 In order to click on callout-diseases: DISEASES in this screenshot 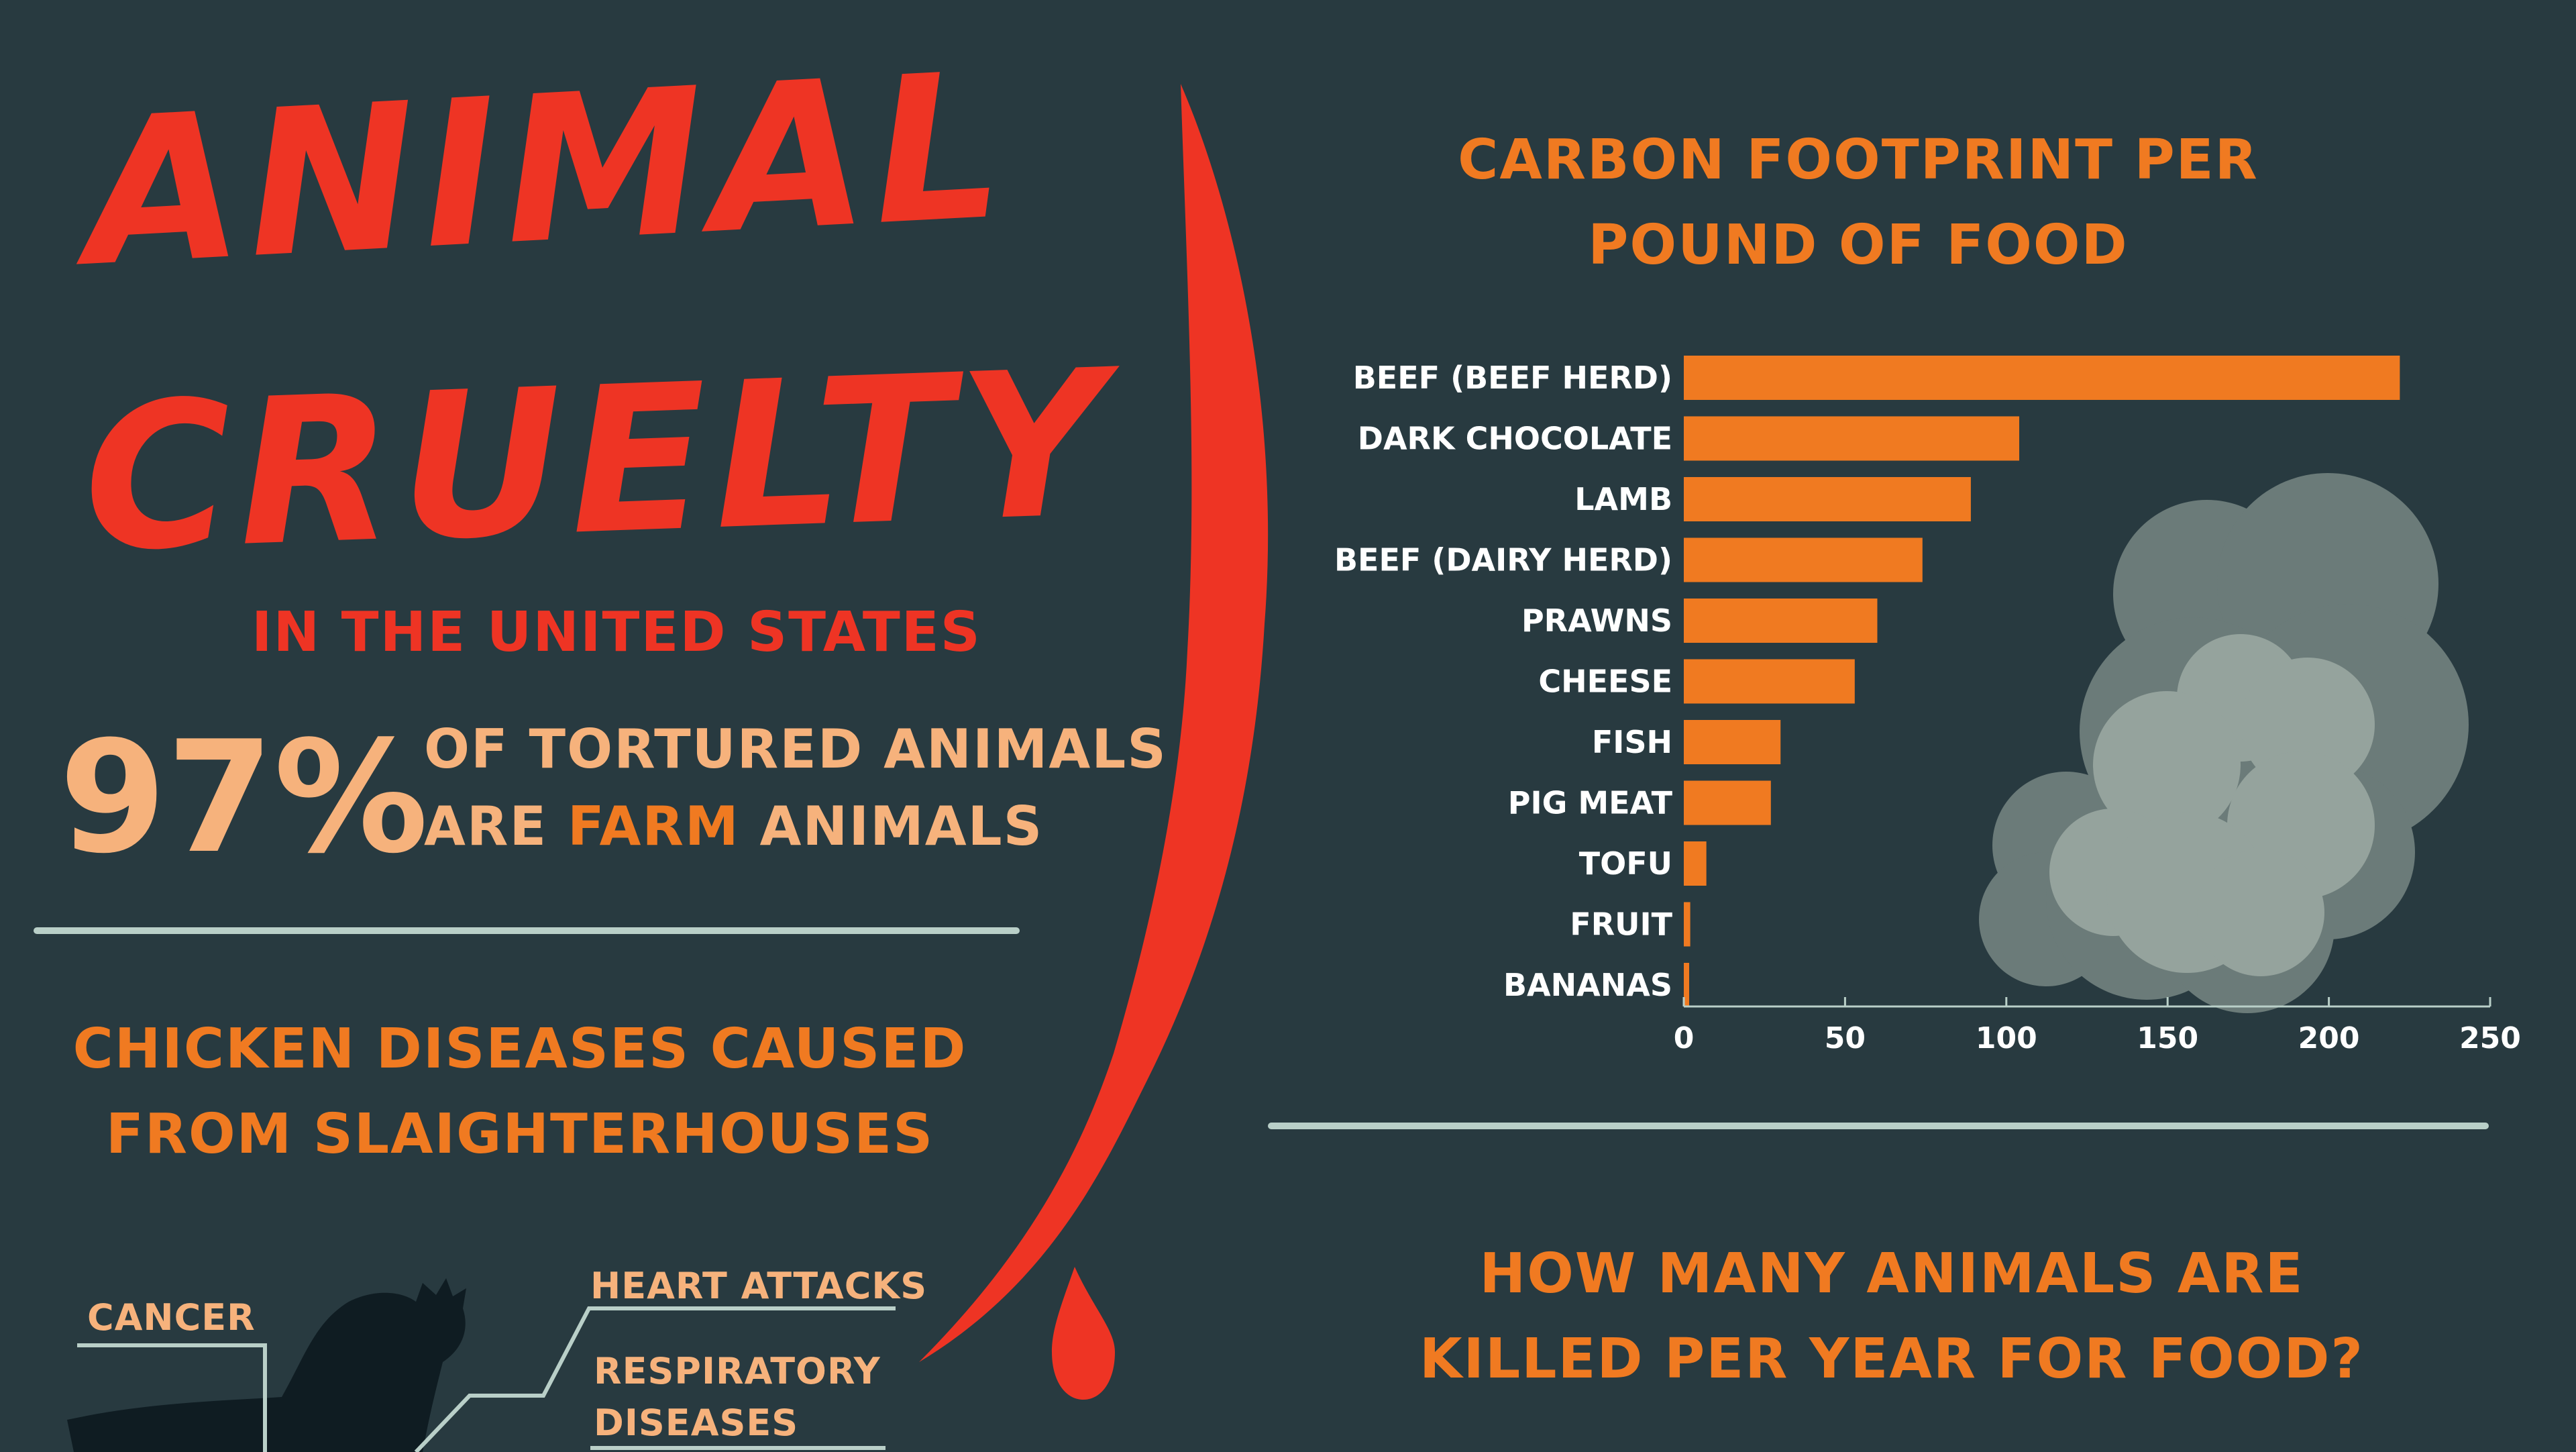, I will do `click(696, 1423)`.